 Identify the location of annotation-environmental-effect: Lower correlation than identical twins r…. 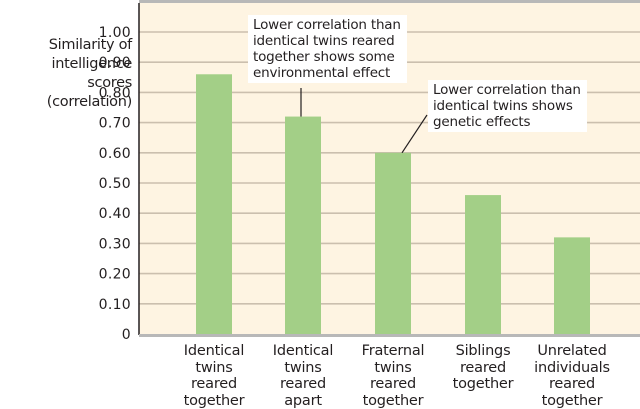
(327, 49).